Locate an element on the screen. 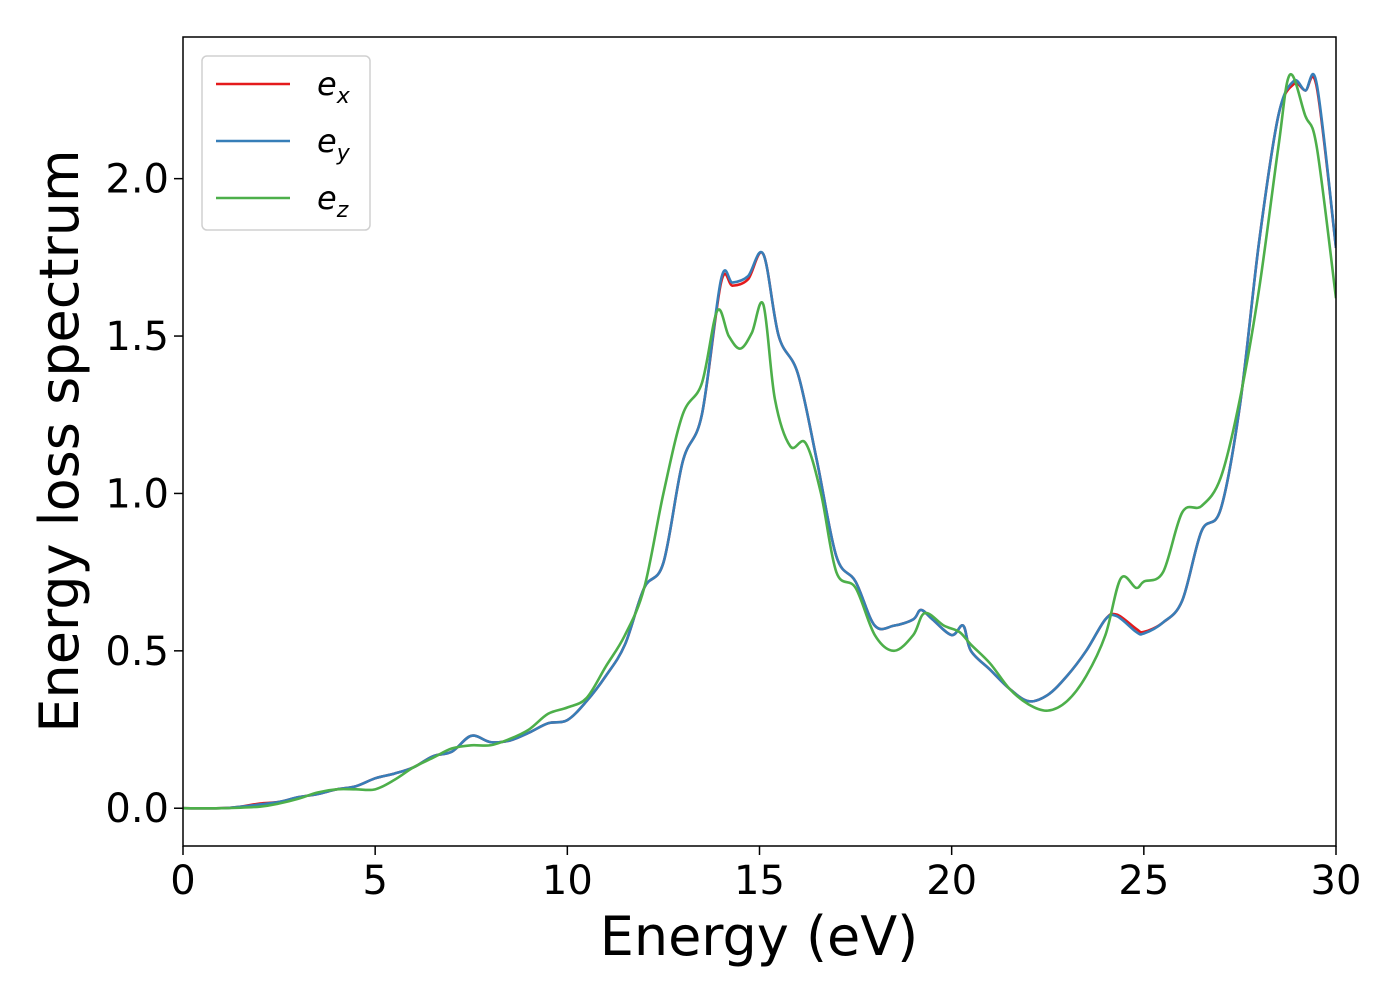 This screenshot has height=1000, width=1400. legend-label-ez: ez is located at coordinates (333, 201).